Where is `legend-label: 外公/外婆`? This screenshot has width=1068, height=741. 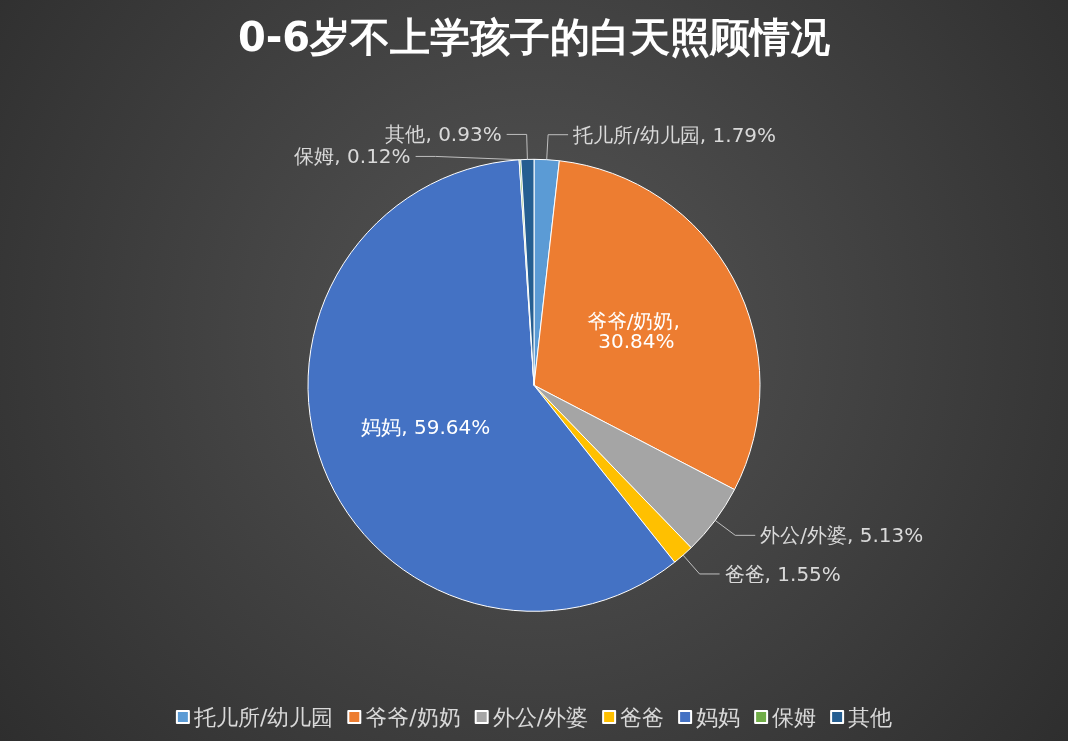 legend-label: 外公/外婆 is located at coordinates (540, 717).